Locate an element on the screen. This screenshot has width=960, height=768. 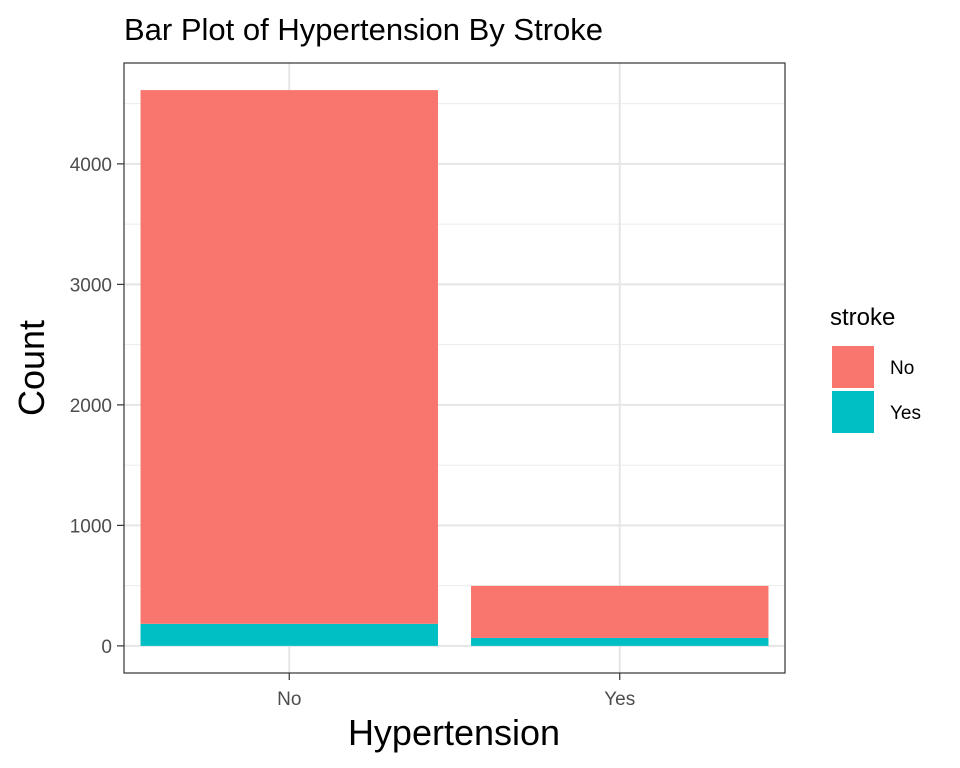
bar-yes-stroke-yes is located at coordinates (620, 641).